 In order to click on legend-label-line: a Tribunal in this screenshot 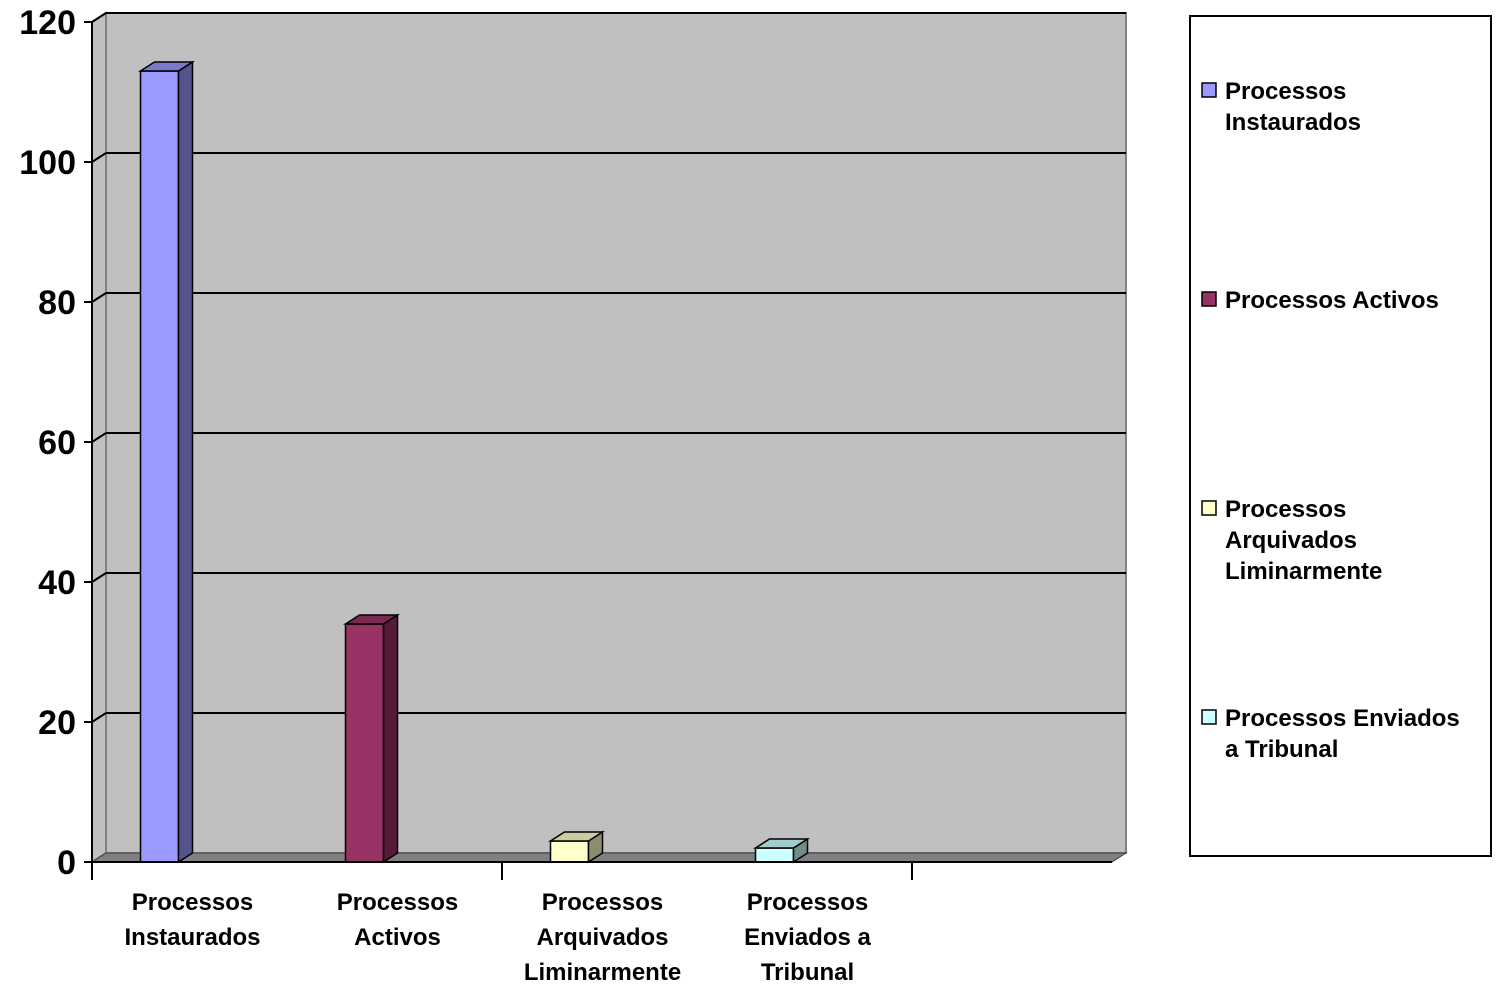, I will do `click(1281, 749)`.